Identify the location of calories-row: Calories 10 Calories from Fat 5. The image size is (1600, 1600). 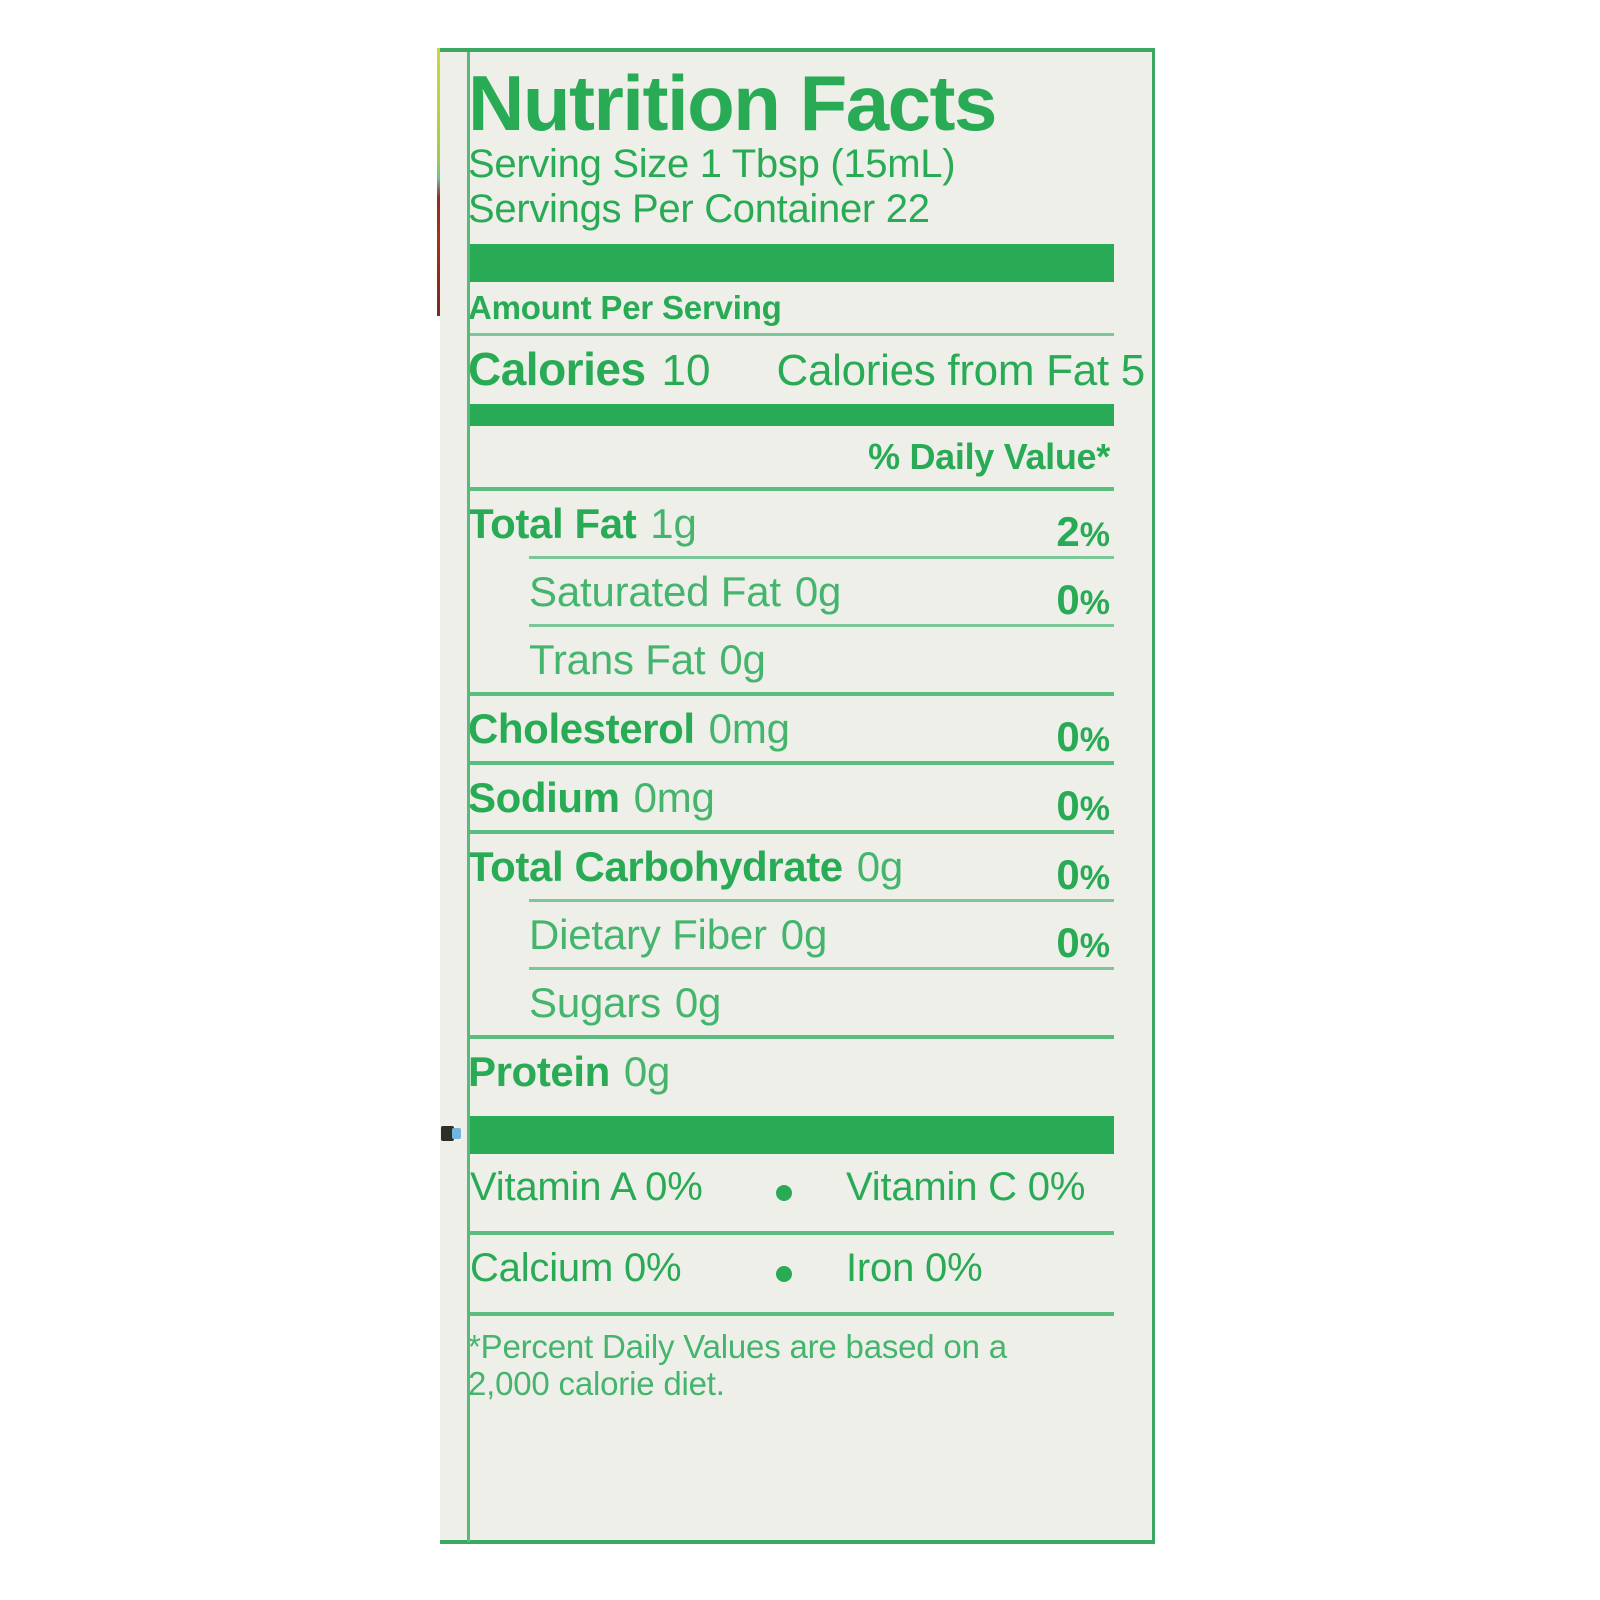
(806, 370).